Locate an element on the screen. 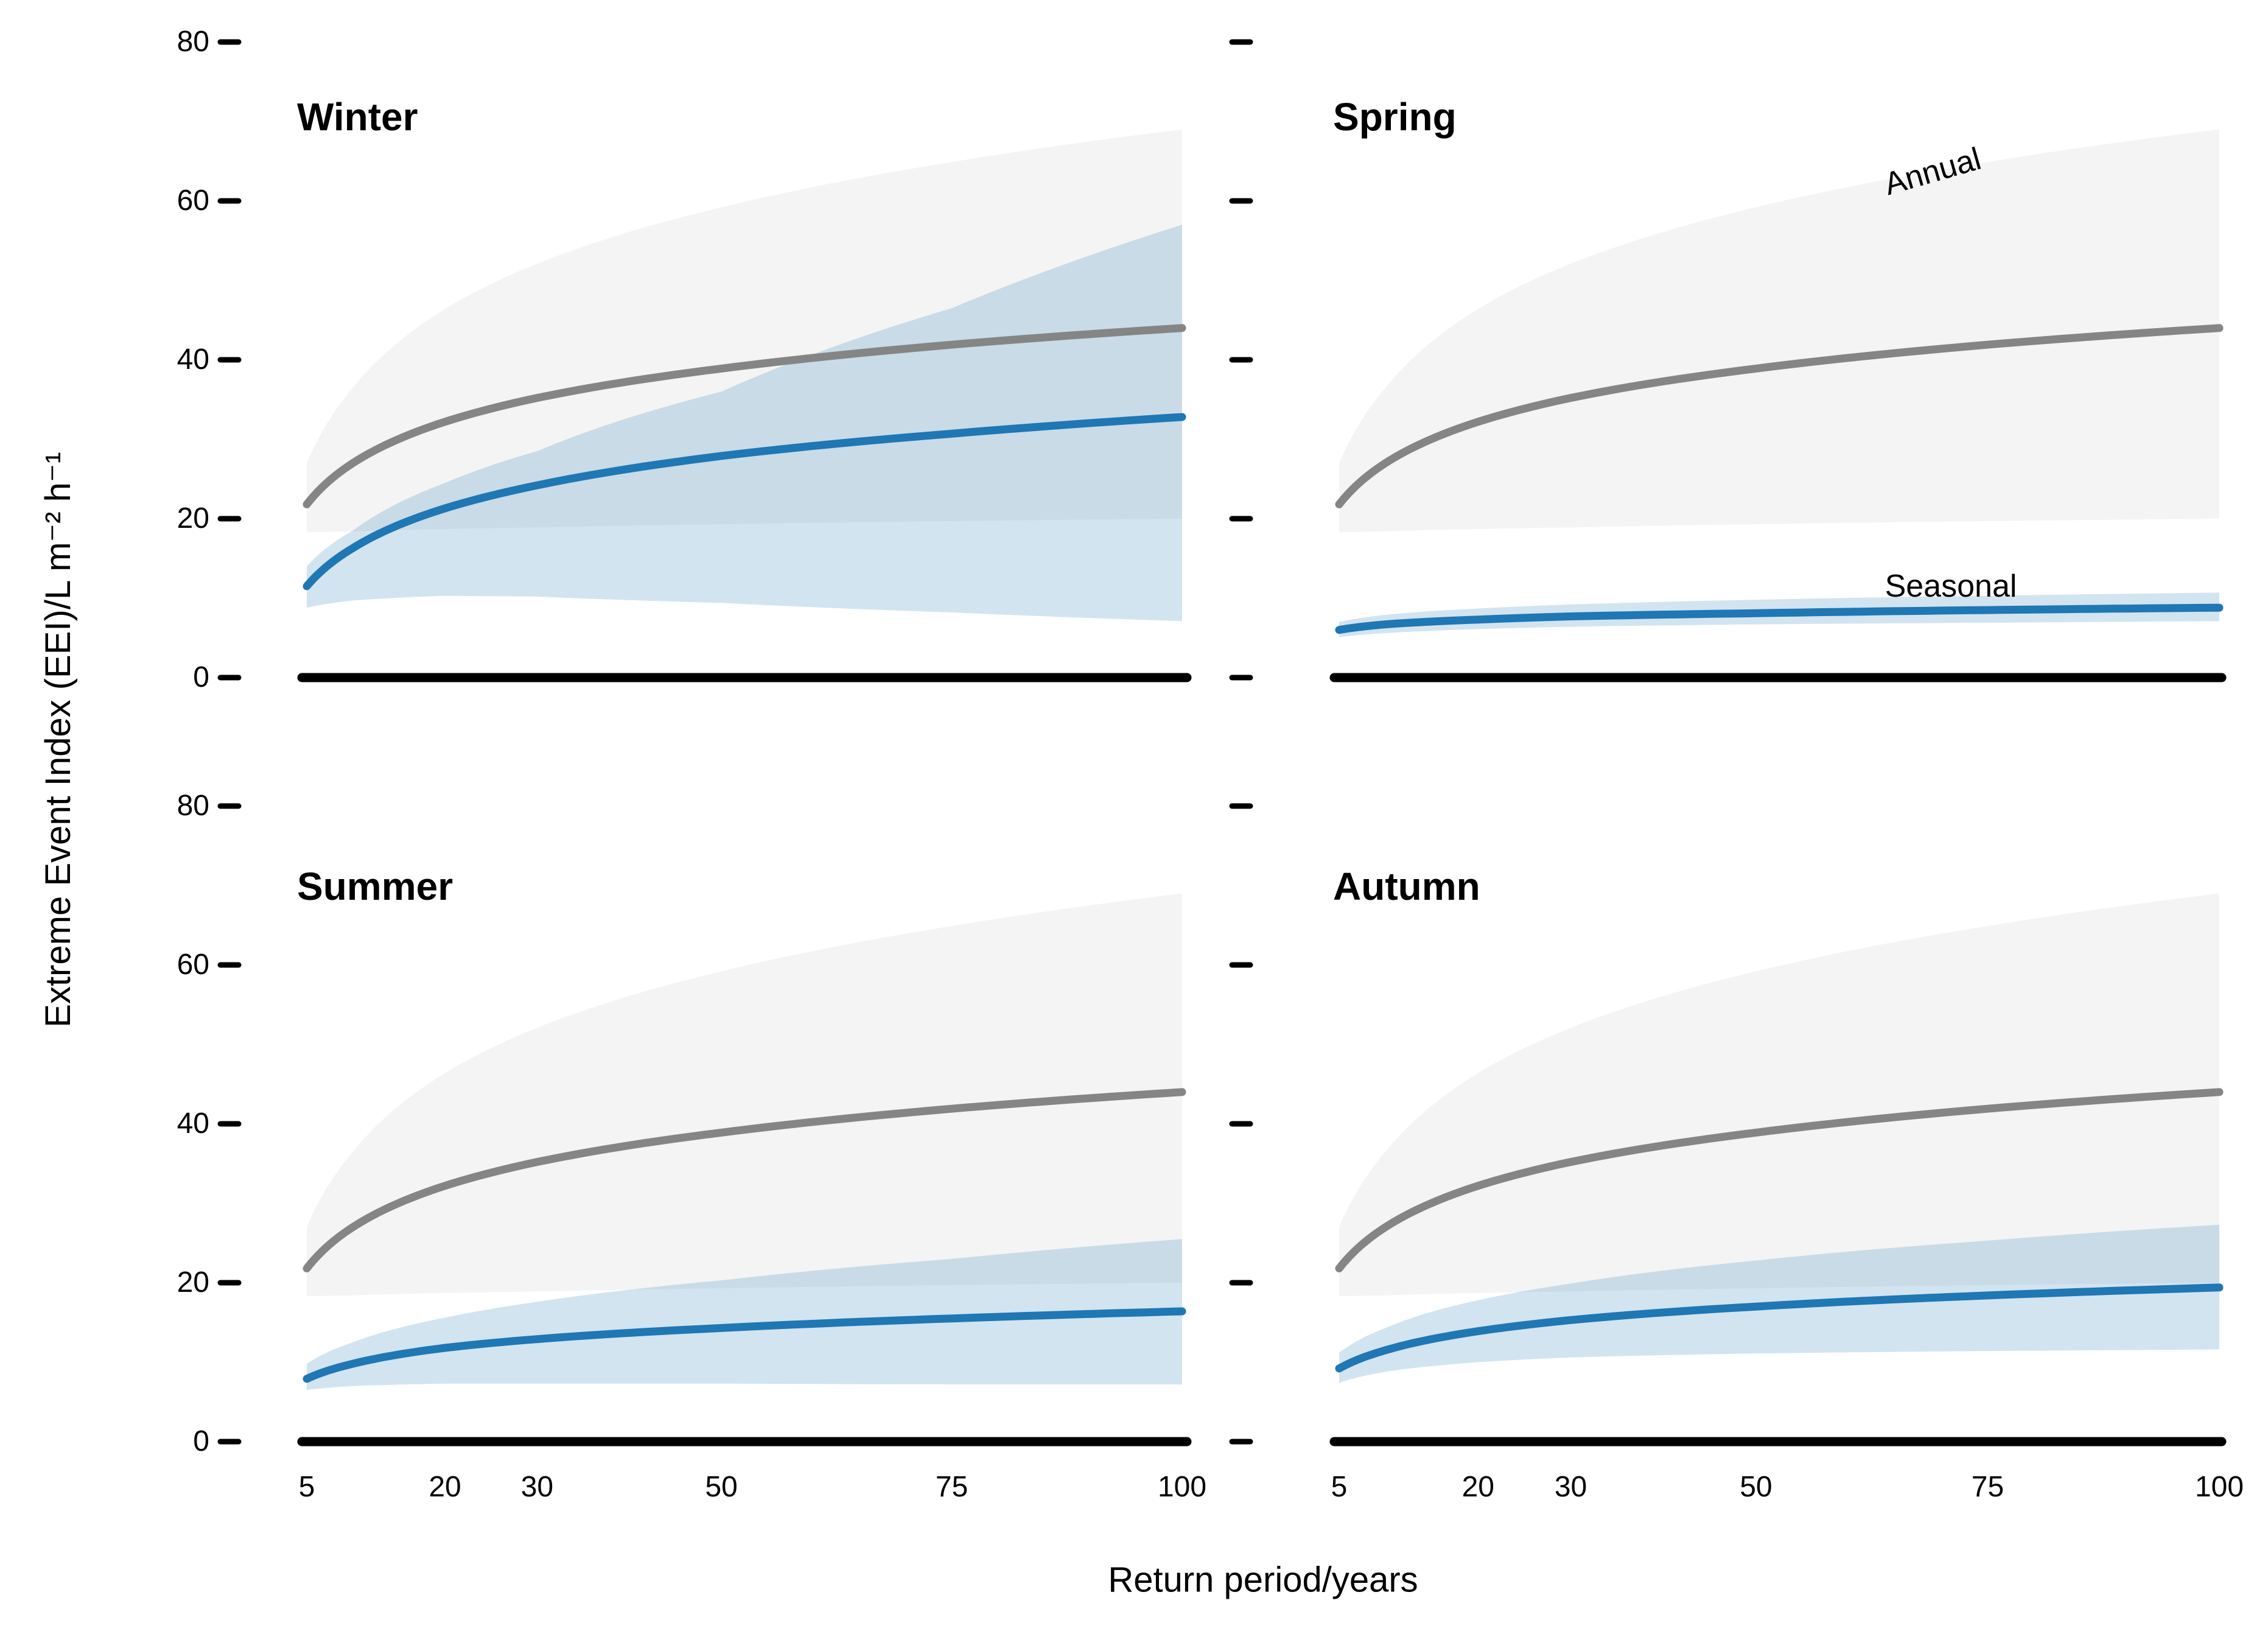 This screenshot has width=2268, height=1634. y-tick-label-bottom: 80 is located at coordinates (193, 806).